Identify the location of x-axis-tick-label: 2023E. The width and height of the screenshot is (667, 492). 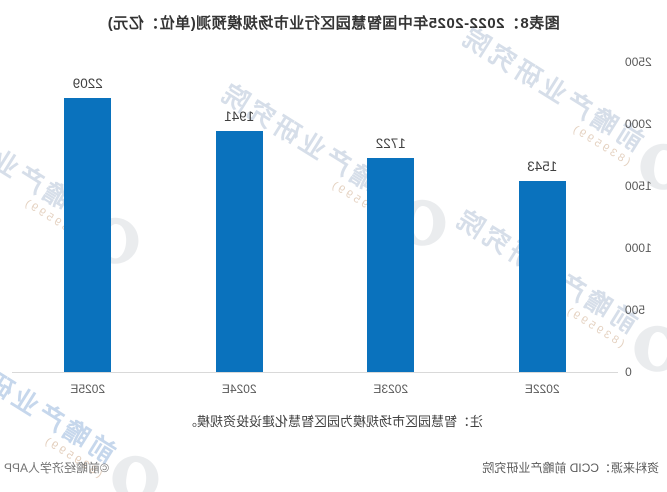
(391, 389).